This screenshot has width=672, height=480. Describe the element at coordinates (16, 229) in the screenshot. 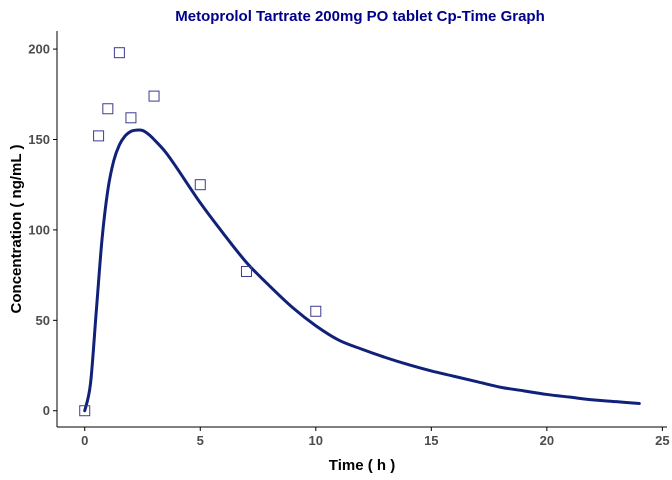

I see `y-axis-title: Concentration ( ng/mL )` at that location.